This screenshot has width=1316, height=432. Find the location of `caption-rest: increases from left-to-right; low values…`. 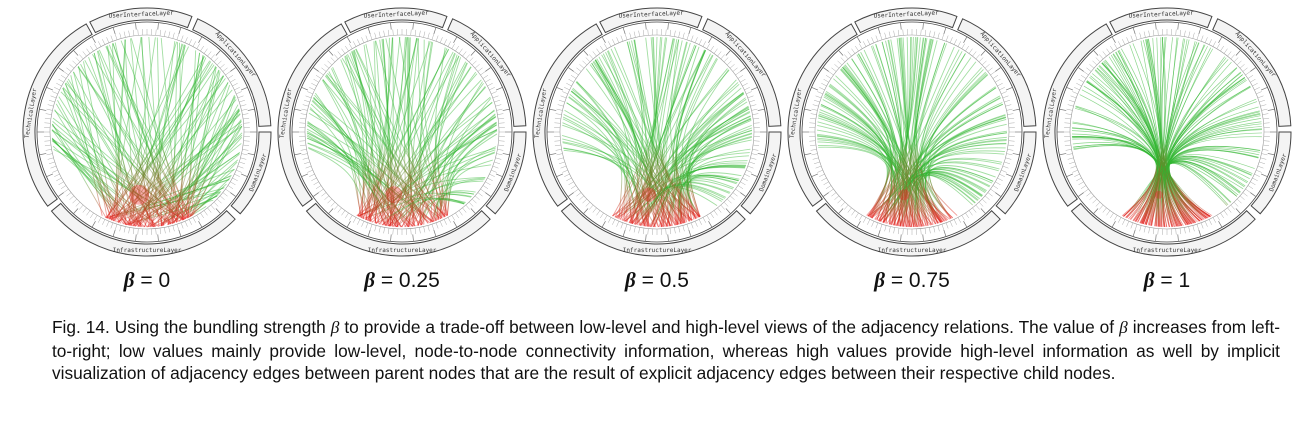

caption-rest: increases from left-to-right; low values… is located at coordinates (666, 350).